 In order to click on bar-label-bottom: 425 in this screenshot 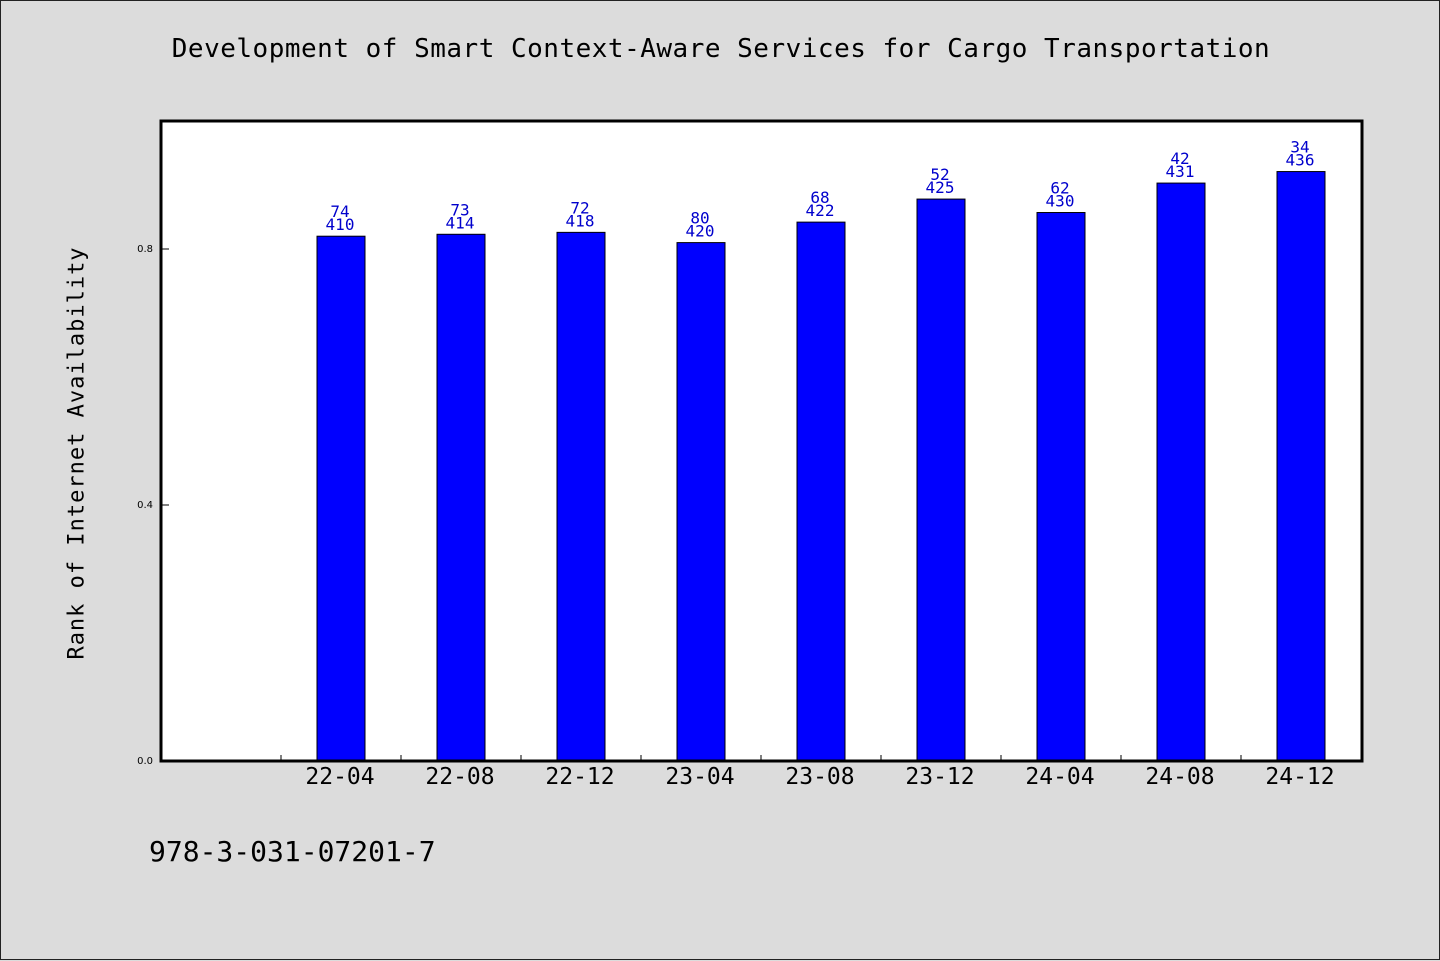, I will do `click(940, 187)`.